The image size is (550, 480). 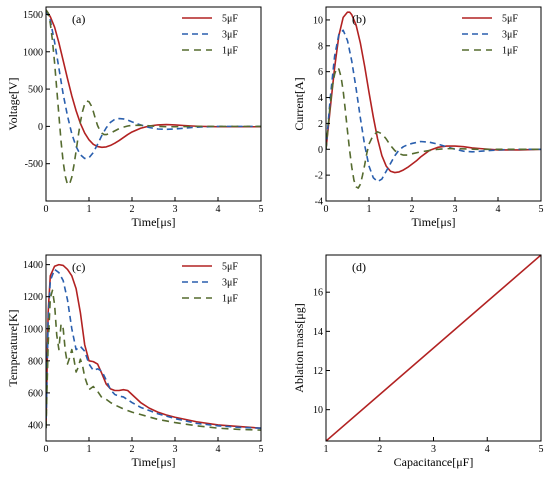 I want to click on y-tick-label: 14, so click(x=318, y=332).